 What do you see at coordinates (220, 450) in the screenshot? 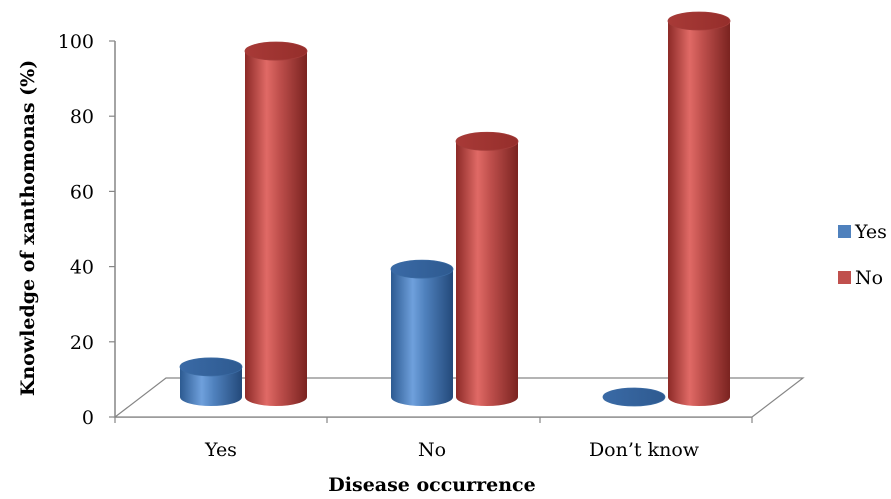
I see `category-label: Yes` at bounding box center [220, 450].